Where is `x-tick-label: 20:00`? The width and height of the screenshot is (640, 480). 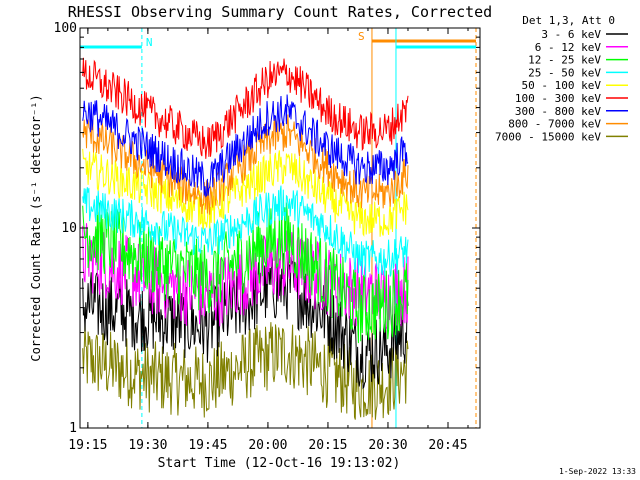
x-tick-label: 20:00 is located at coordinates (267, 445).